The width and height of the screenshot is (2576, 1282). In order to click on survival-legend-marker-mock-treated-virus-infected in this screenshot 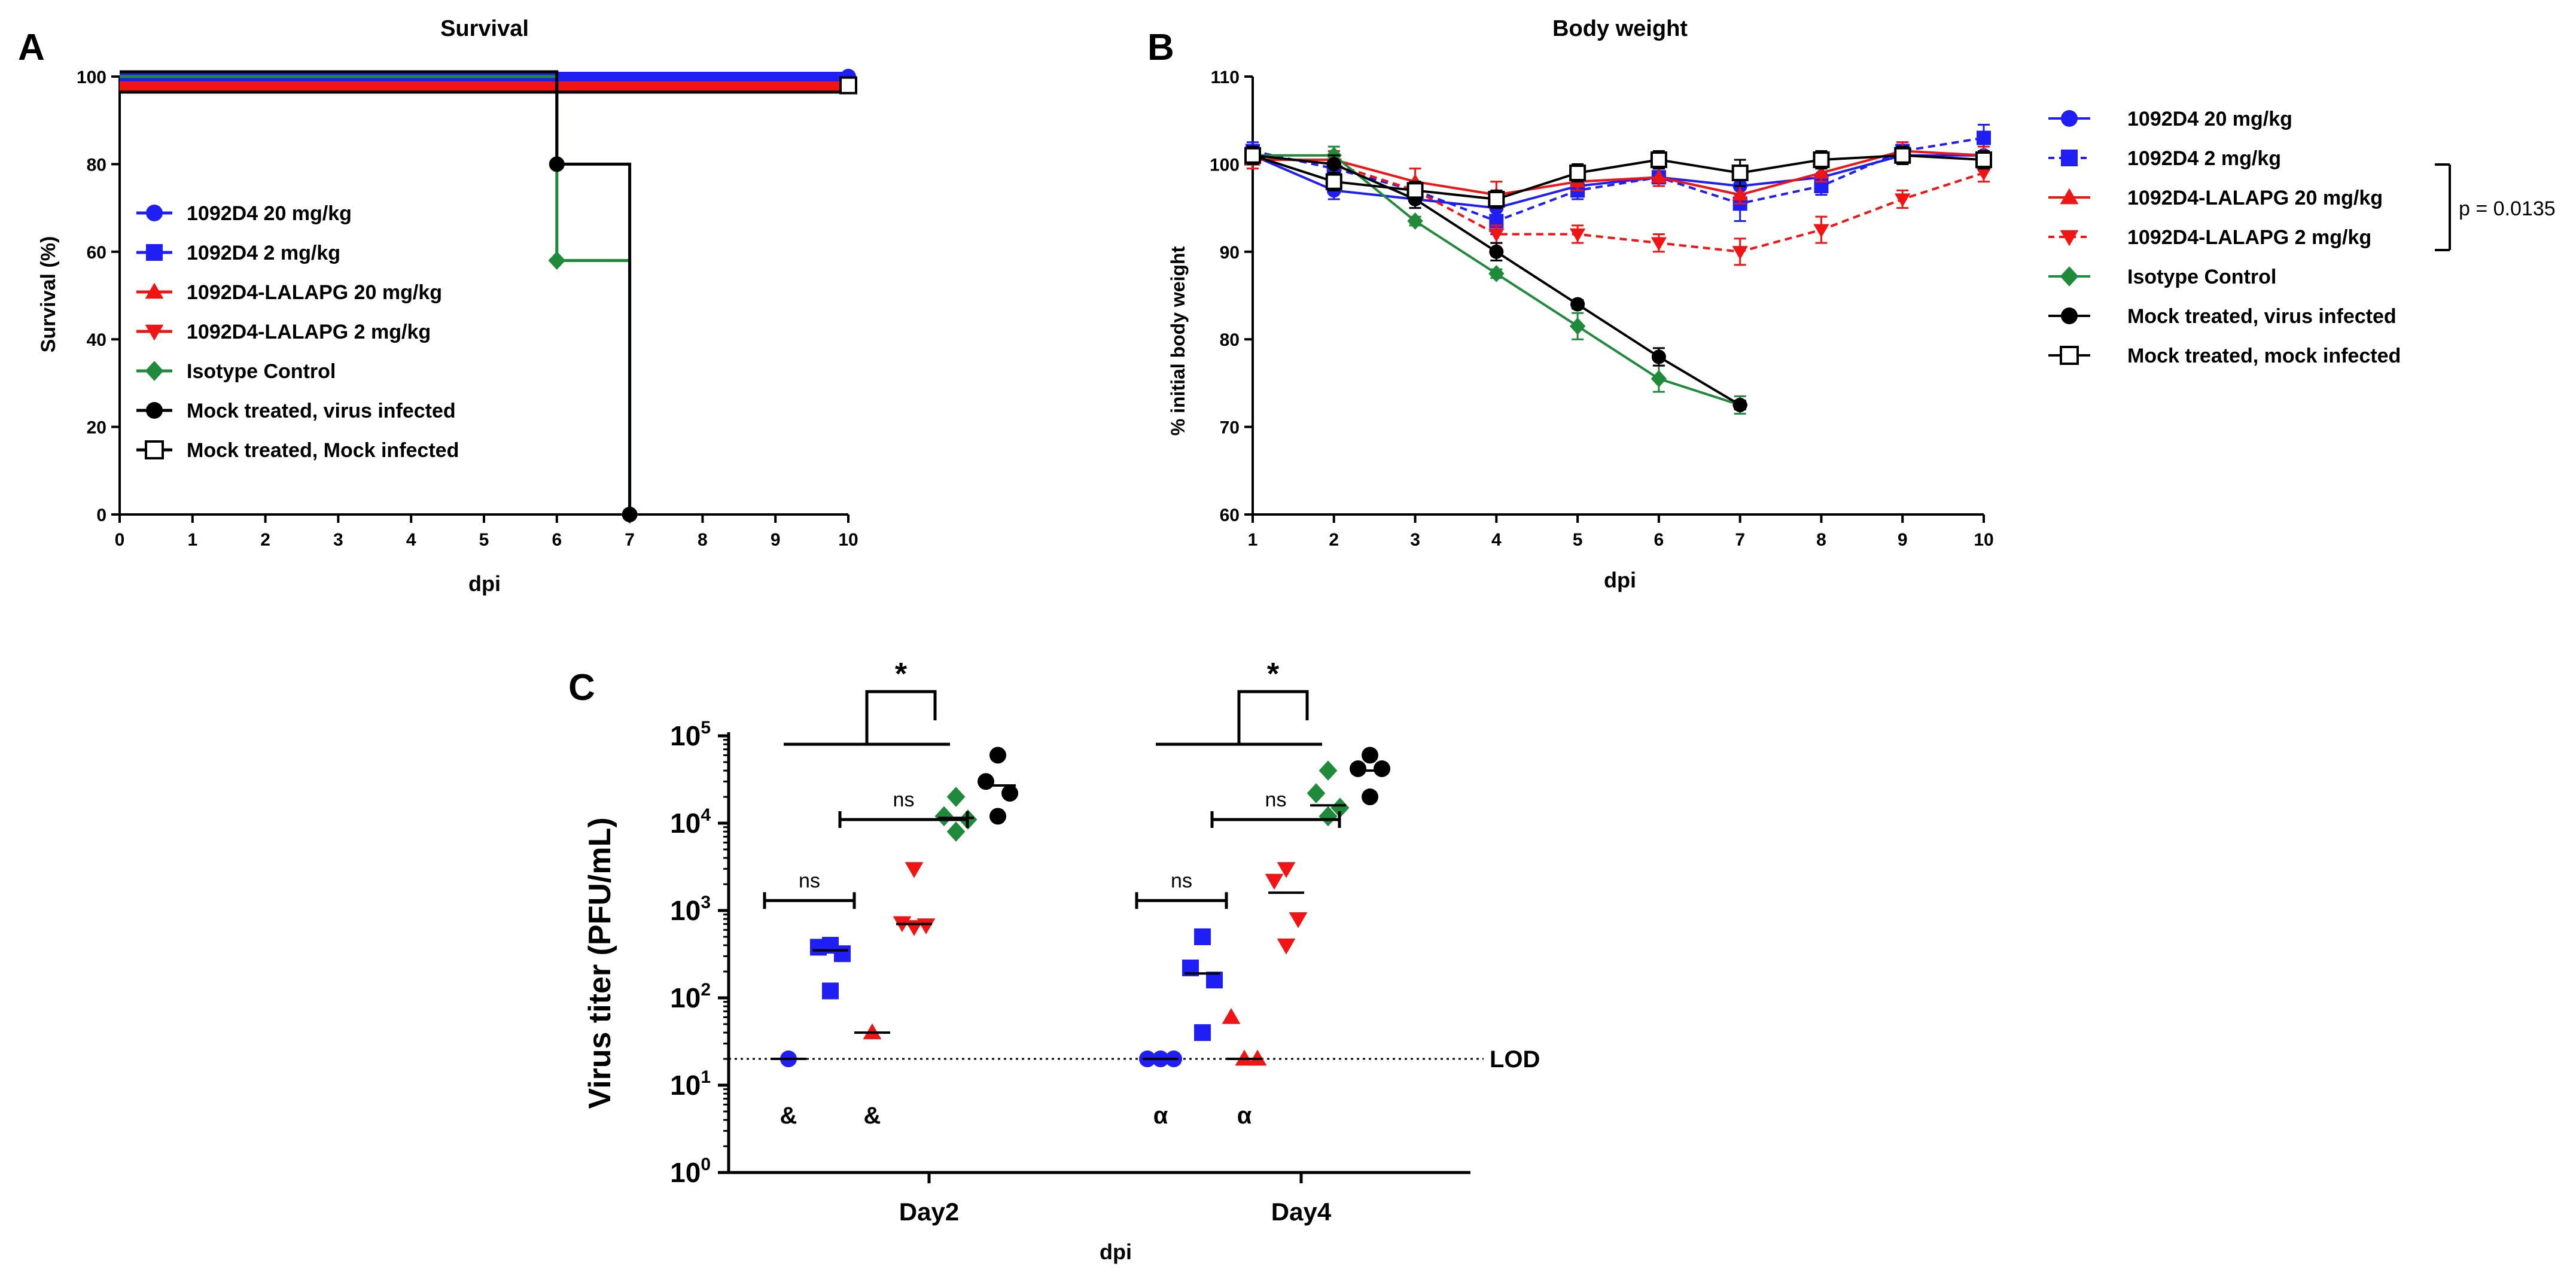, I will do `click(154, 410)`.